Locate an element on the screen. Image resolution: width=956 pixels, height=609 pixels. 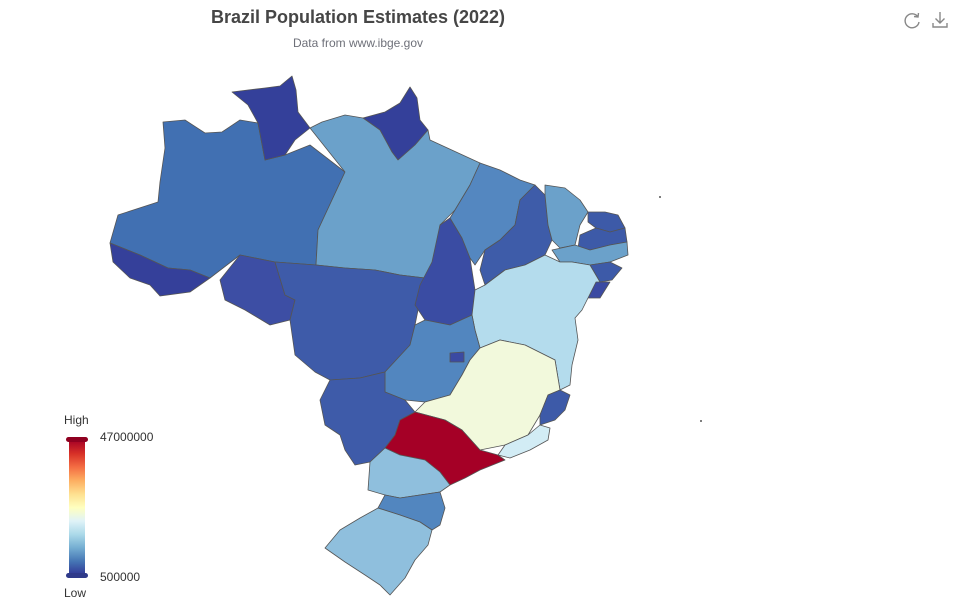
toolbox is located at coordinates (926, 20).